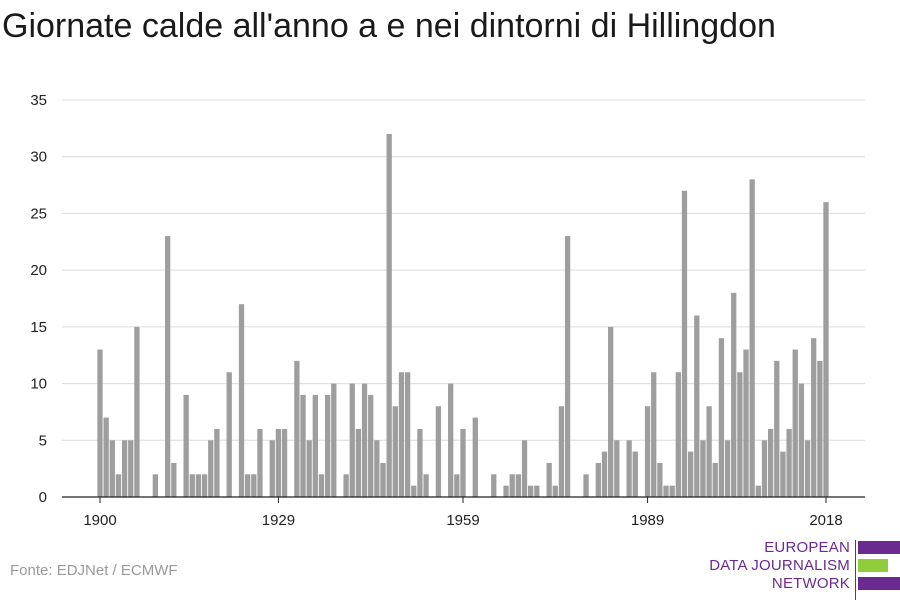  What do you see at coordinates (801, 440) in the screenshot?
I see `bar-2014` at bounding box center [801, 440].